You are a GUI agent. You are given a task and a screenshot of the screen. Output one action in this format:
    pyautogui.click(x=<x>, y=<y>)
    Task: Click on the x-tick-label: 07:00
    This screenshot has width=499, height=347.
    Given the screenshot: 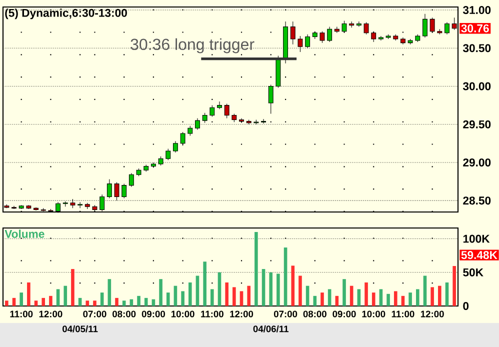 What is the action you would take?
    pyautogui.click(x=286, y=314)
    